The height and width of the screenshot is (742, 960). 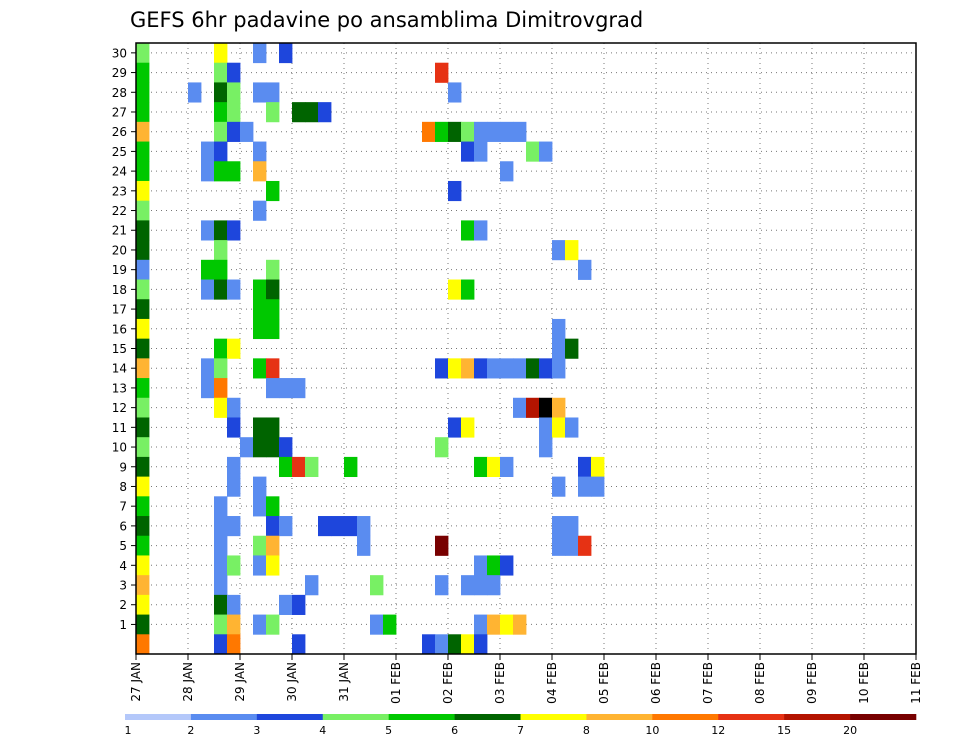 What do you see at coordinates (256, 730) in the screenshot?
I see `colorbar-label: 3` at bounding box center [256, 730].